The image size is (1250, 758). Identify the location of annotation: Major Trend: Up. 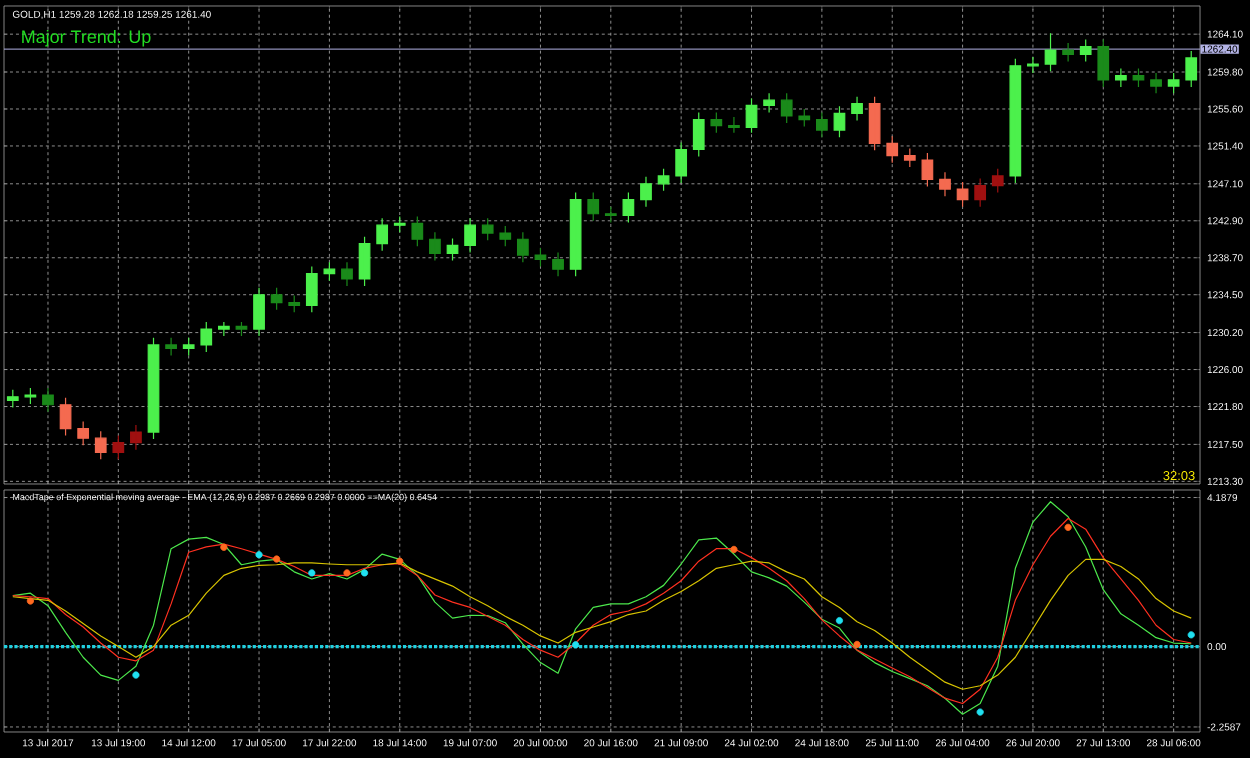
(86, 38).